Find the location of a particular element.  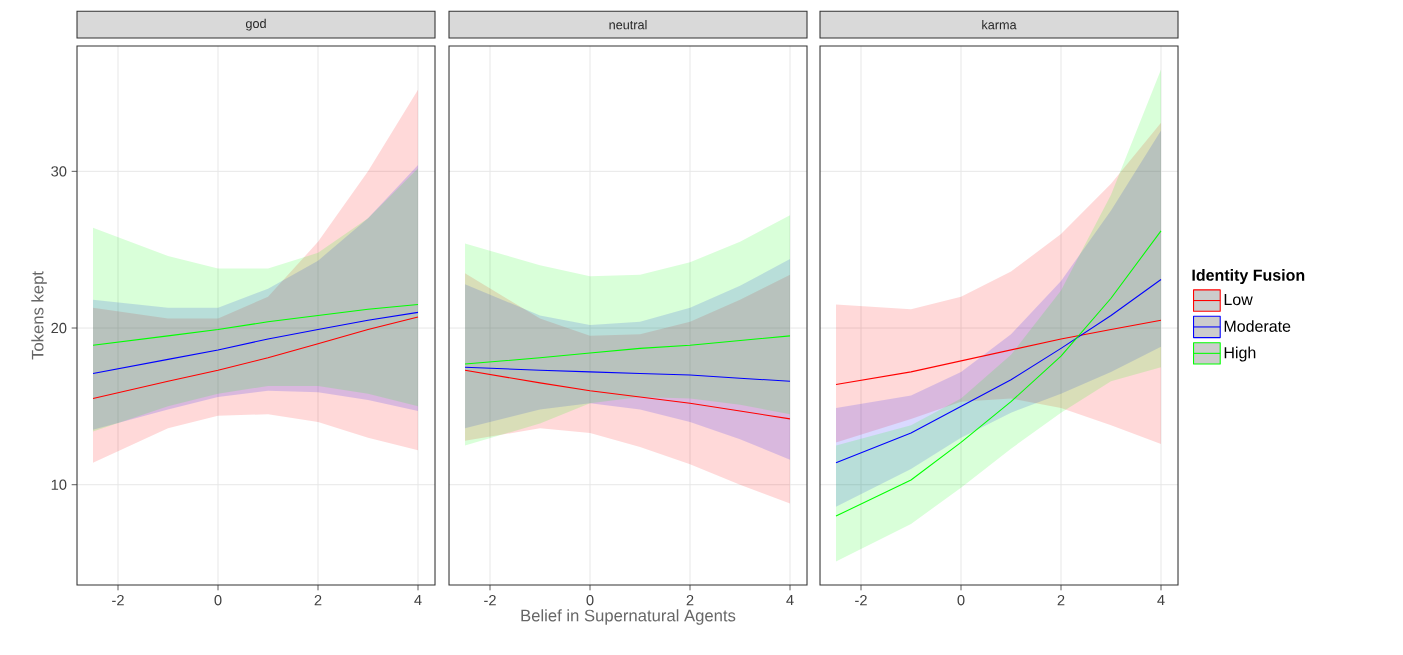

y-axis-title: Tokens kept is located at coordinates (39, 315).